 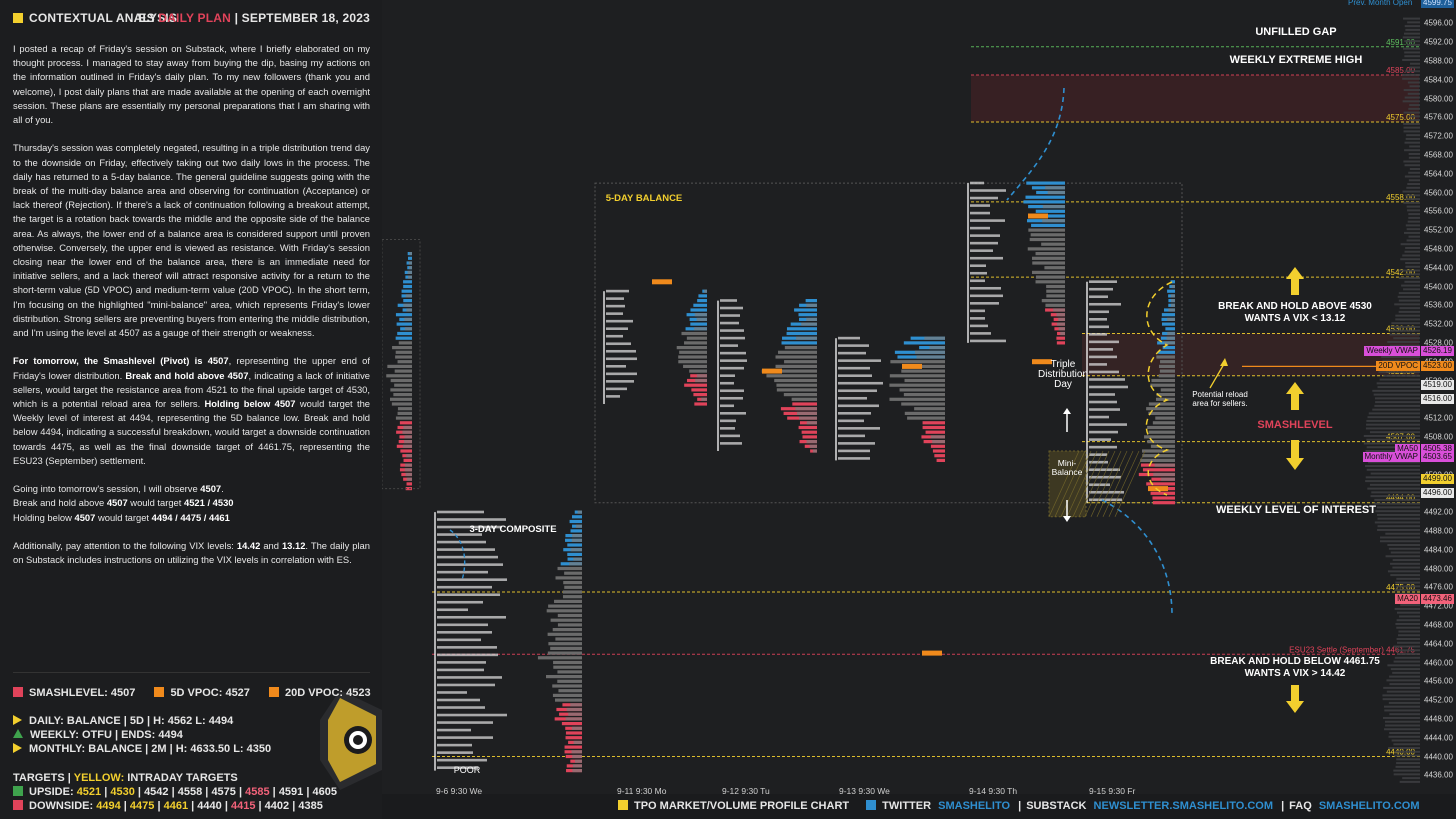 What do you see at coordinates (1438, 324) in the screenshot?
I see `y-tick-label: 4532.00` at bounding box center [1438, 324].